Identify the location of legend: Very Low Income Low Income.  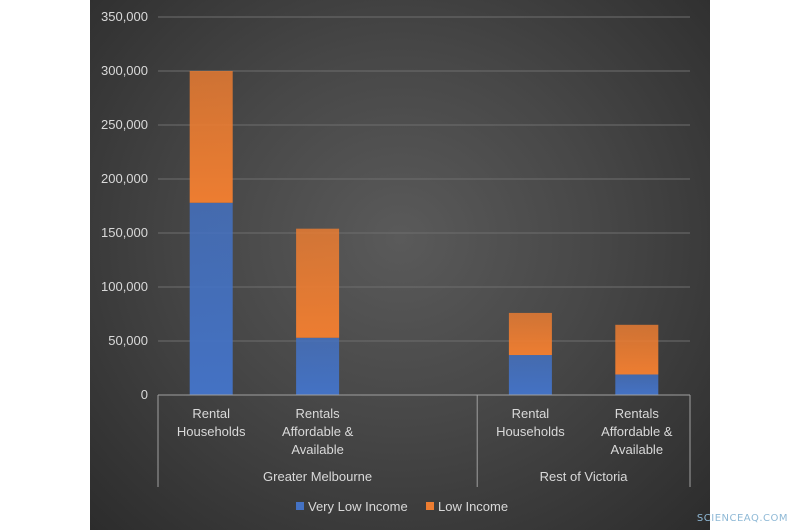
(402, 506).